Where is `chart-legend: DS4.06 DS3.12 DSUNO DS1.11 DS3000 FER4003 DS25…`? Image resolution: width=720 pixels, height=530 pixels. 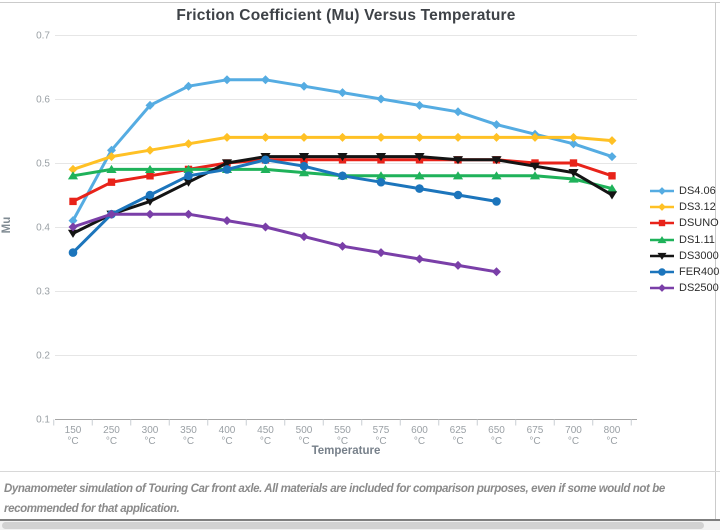
chart-legend: DS4.06 DS3.12 DSUNO DS1.11 DS3000 FER4003 DS25… is located at coordinates (684, 239).